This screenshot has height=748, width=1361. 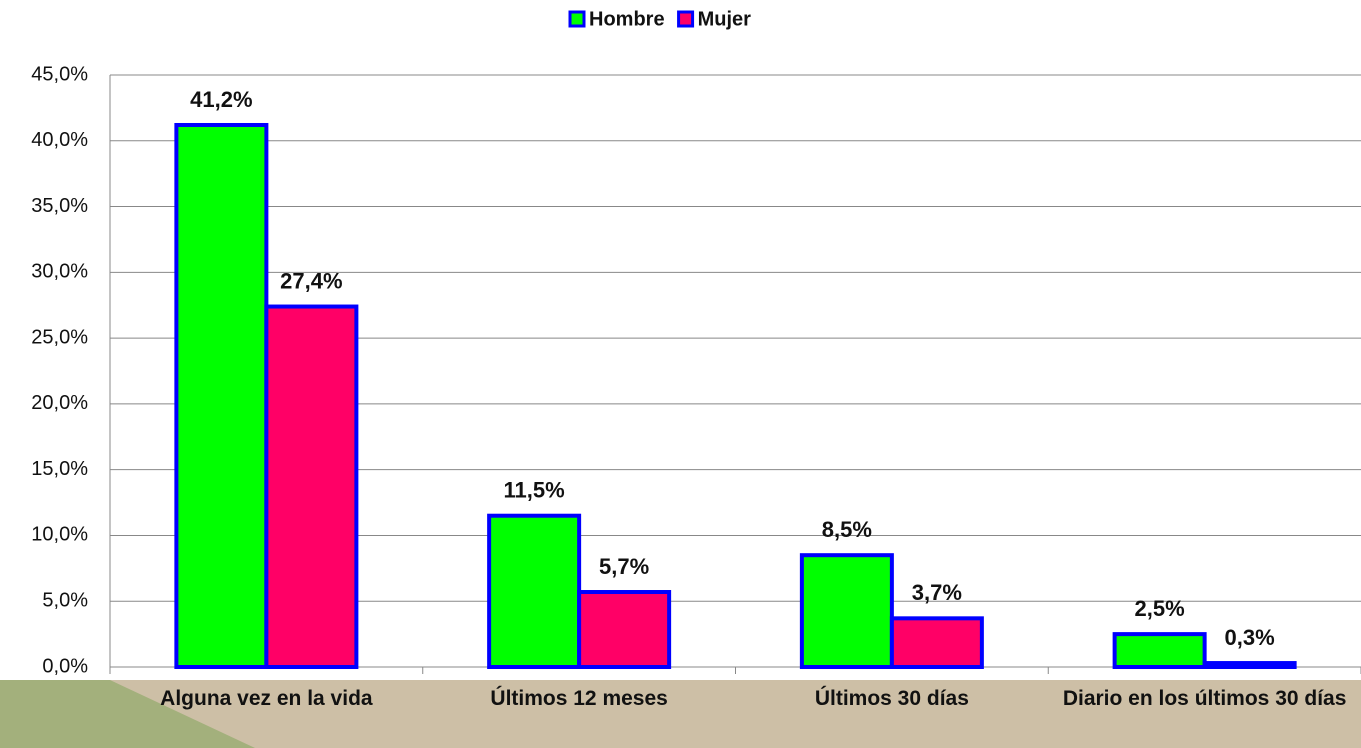 What do you see at coordinates (59, 74) in the screenshot?
I see `y-tick-label: 45,0%` at bounding box center [59, 74].